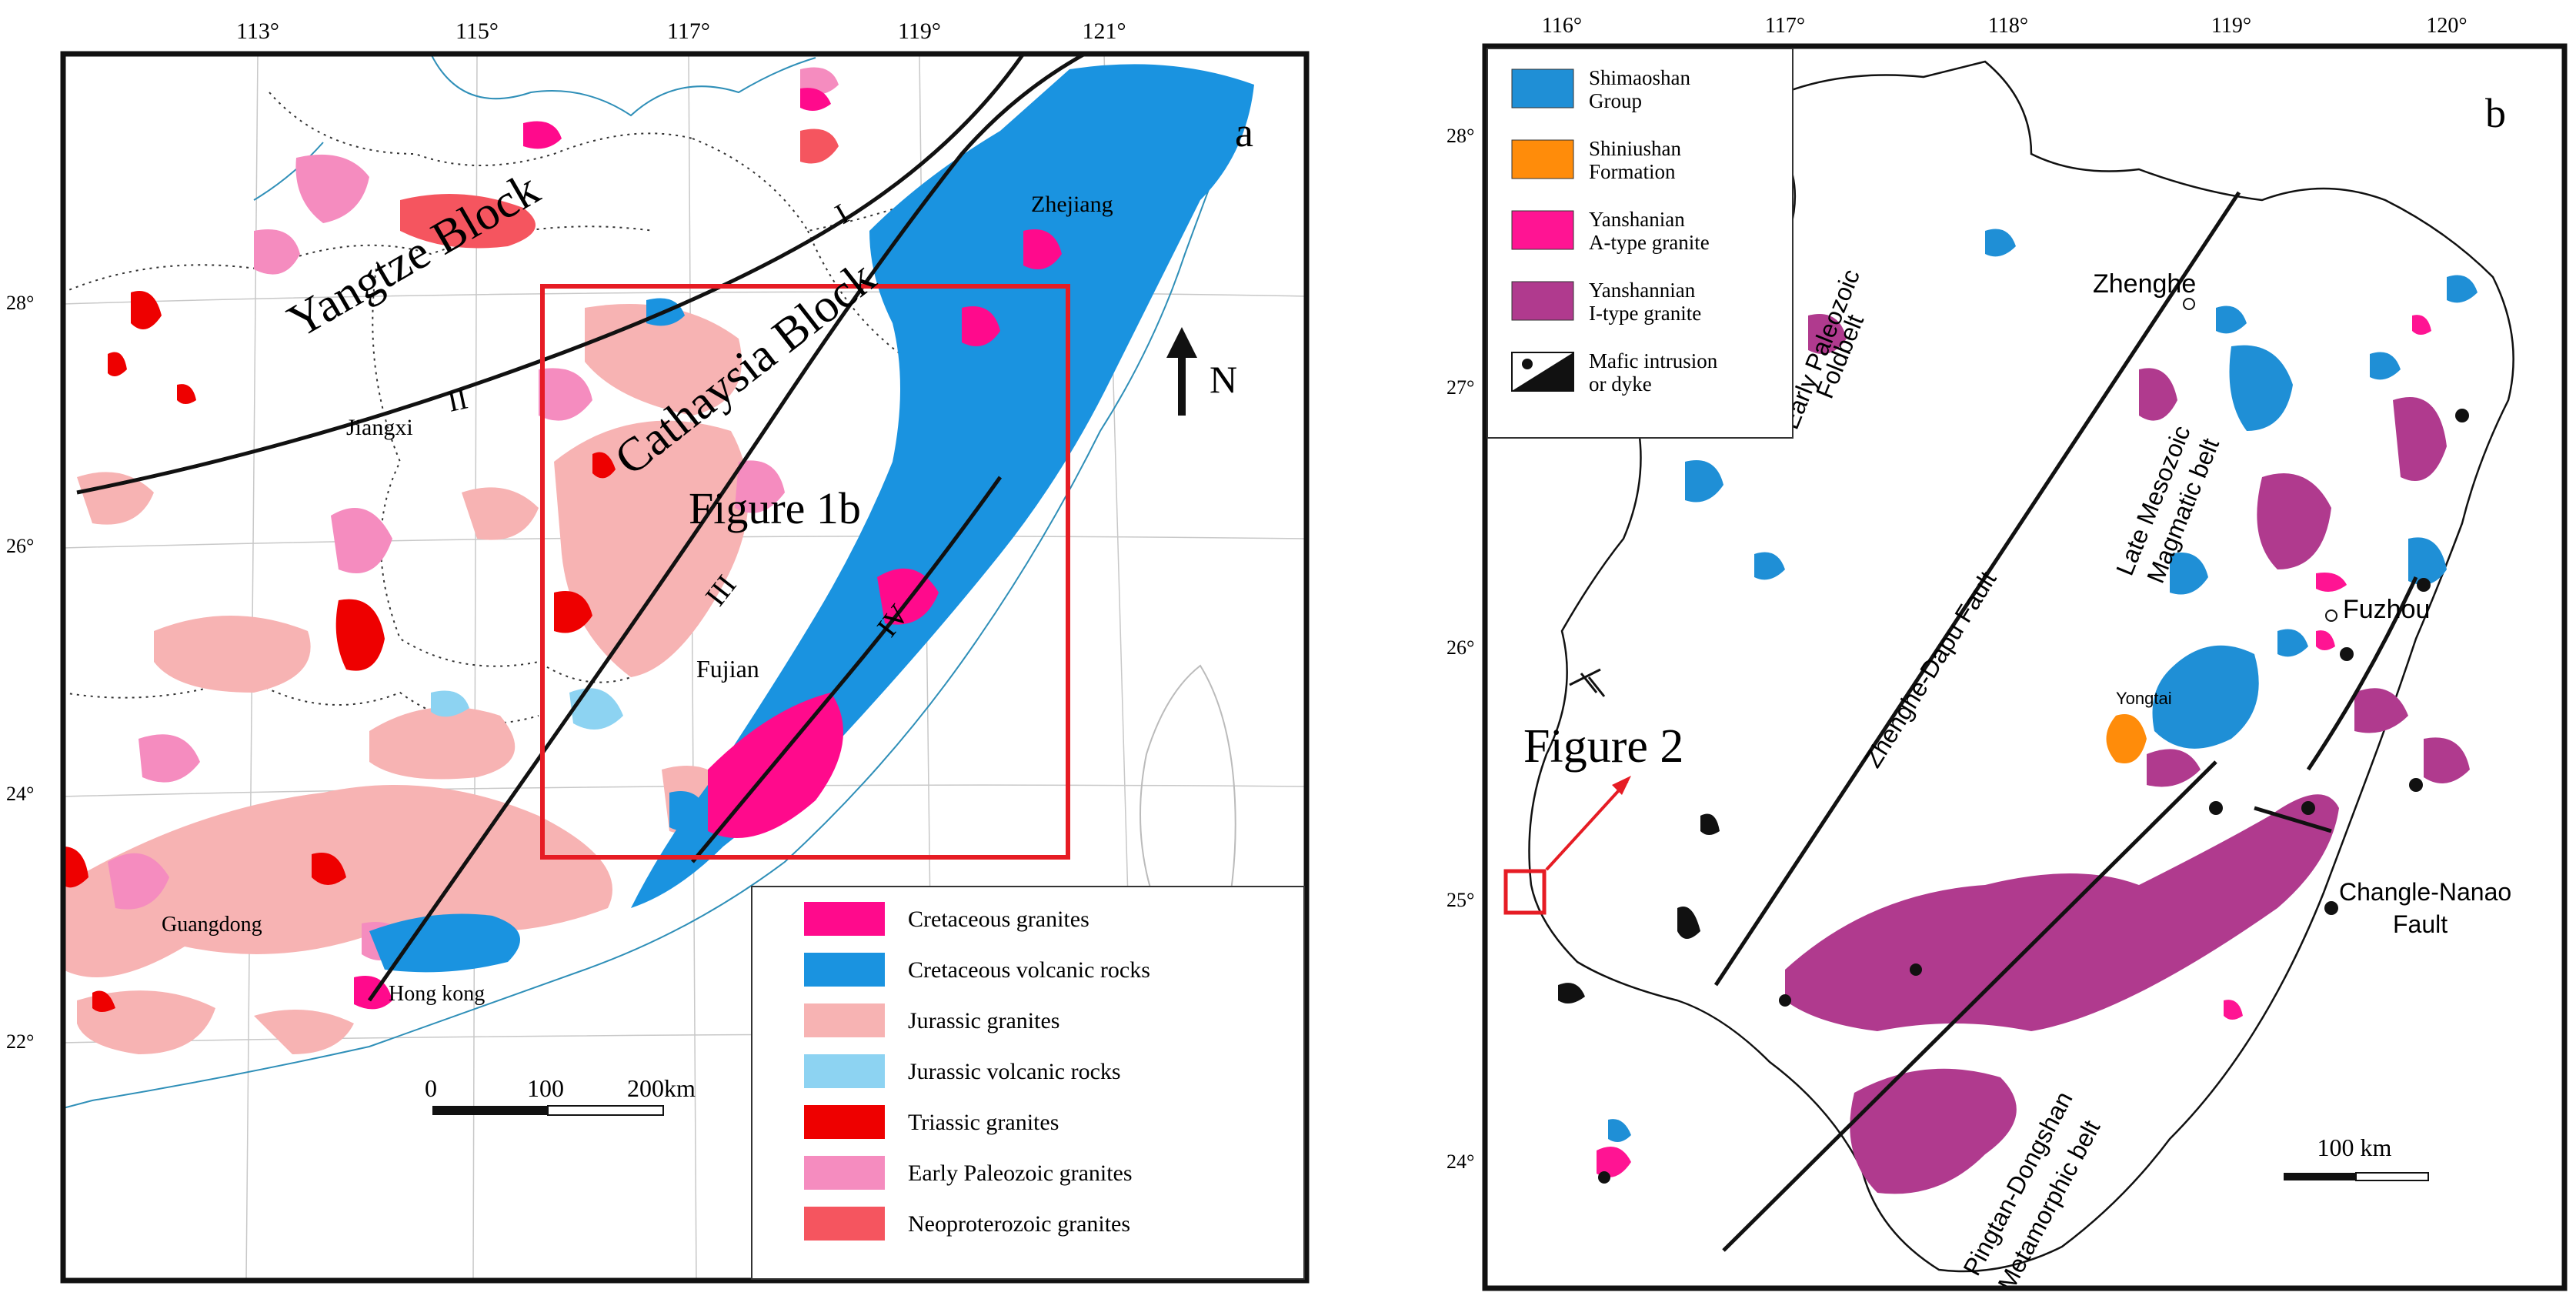 The height and width of the screenshot is (1309, 2576). What do you see at coordinates (2008, 26) in the screenshot?
I see `b-tick-118: 118°` at bounding box center [2008, 26].